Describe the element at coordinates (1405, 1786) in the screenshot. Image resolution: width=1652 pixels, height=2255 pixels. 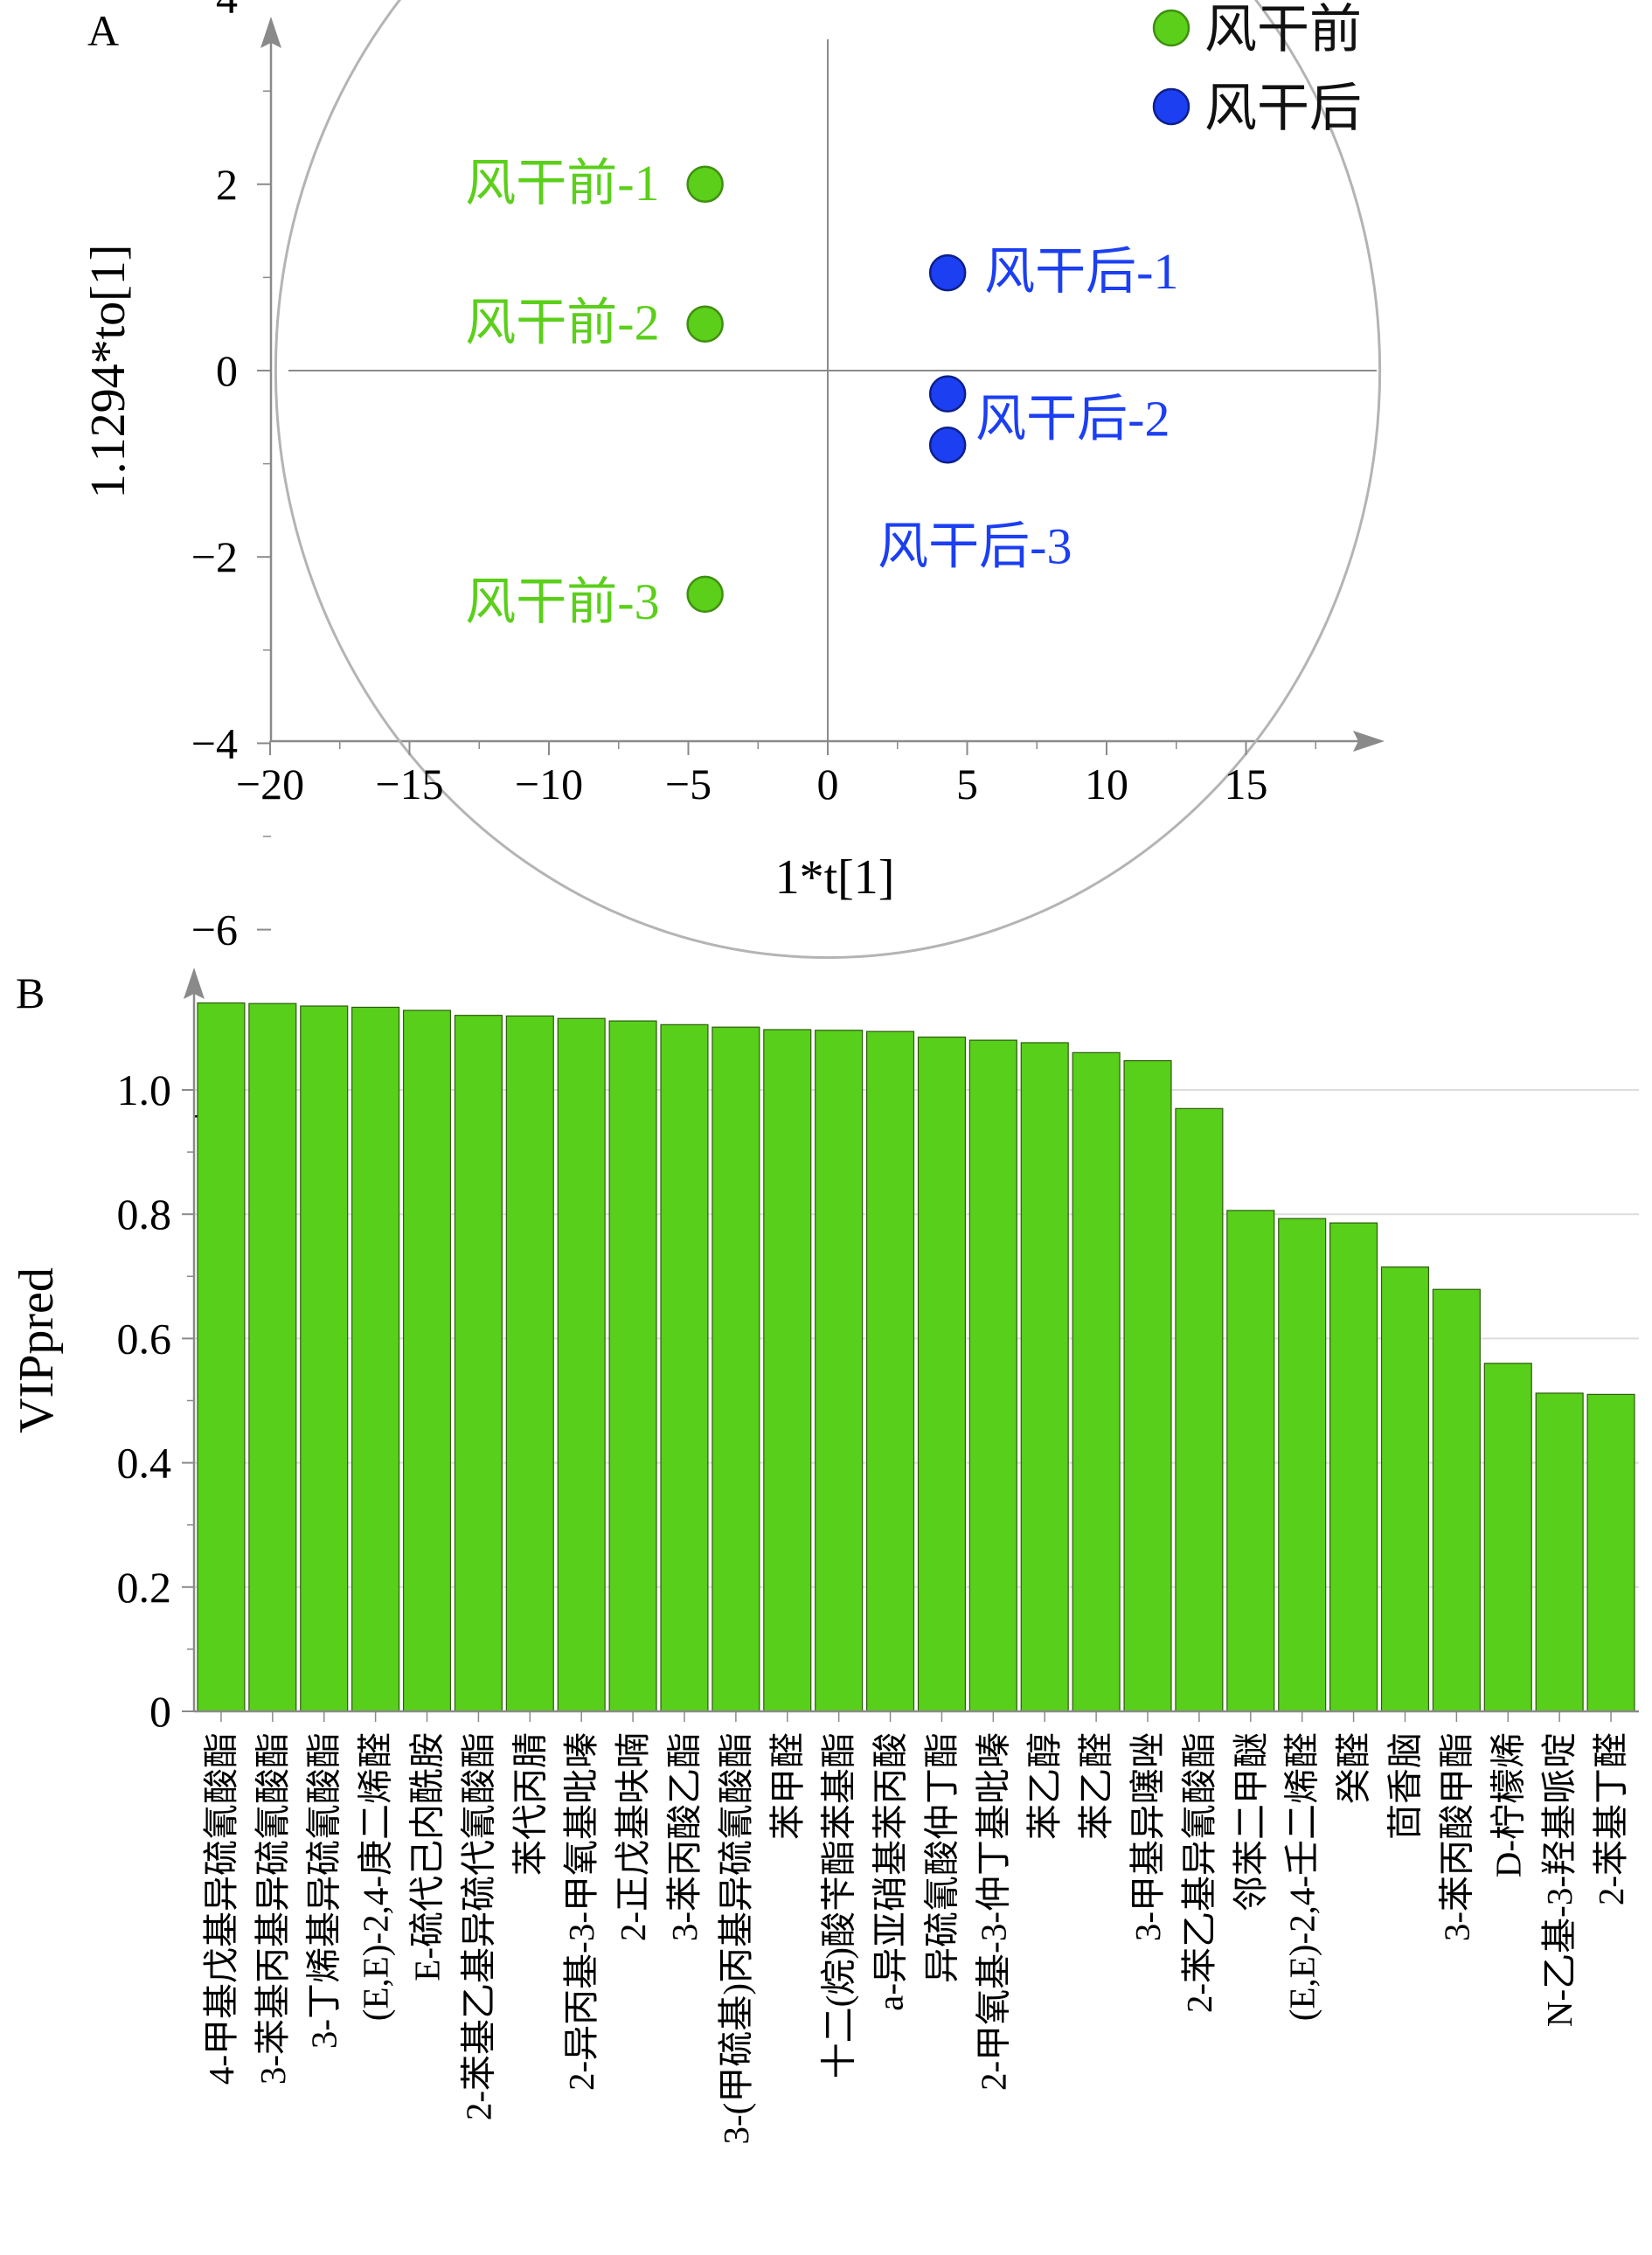
I see `panel-b-category-label: 茴香脑` at that location.